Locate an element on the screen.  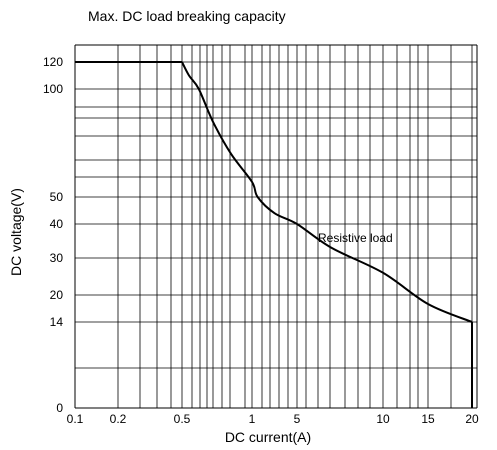
y-tick-label: 20 is located at coordinates (57, 295).